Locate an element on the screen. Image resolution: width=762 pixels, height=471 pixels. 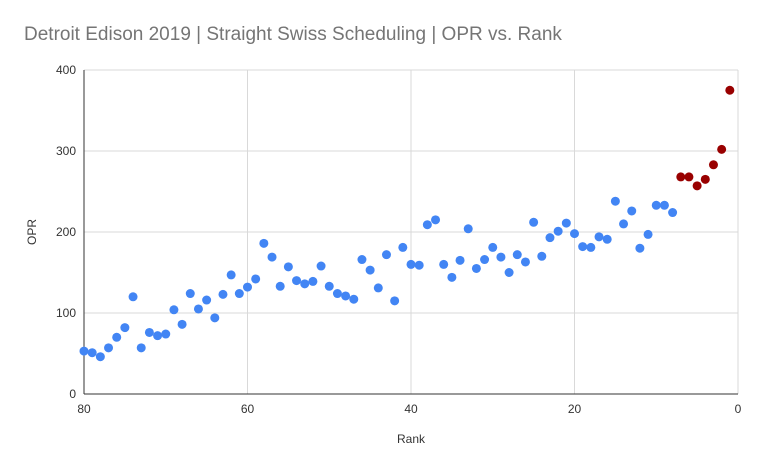
y-tick-label: 0 is located at coordinates (72, 394).